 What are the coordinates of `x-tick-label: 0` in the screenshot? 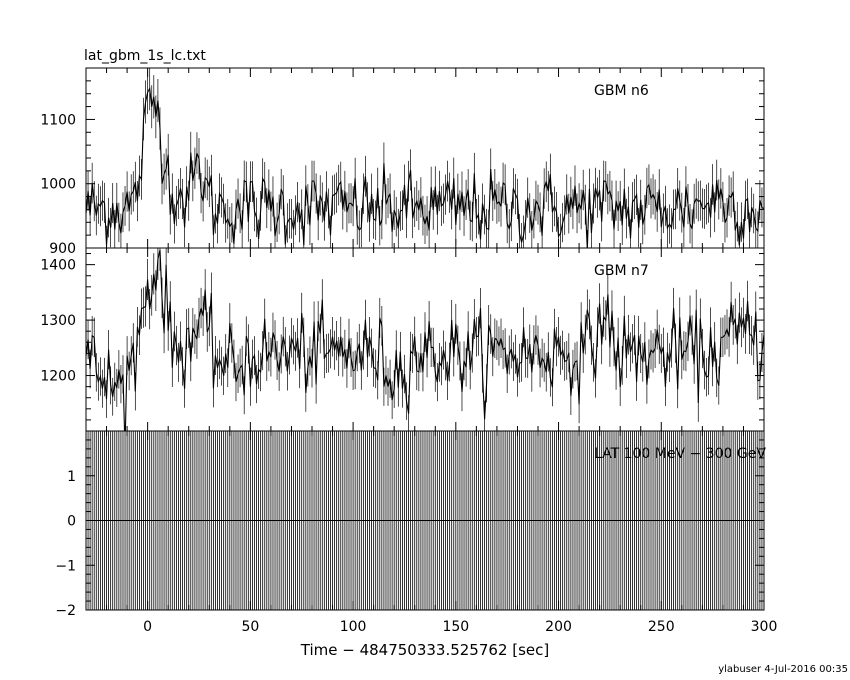 It's located at (147, 627).